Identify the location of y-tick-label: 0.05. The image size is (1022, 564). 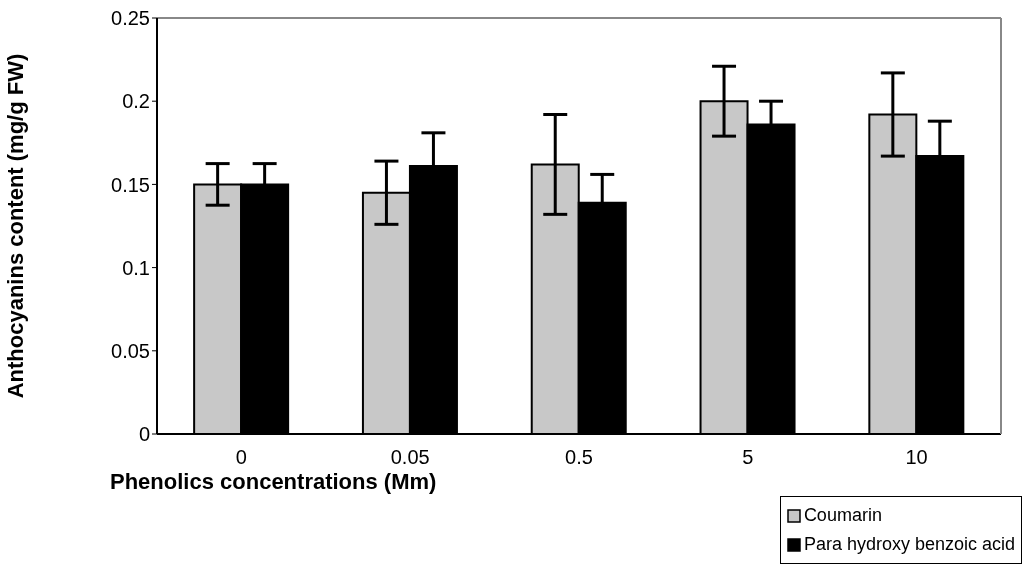
(130, 350).